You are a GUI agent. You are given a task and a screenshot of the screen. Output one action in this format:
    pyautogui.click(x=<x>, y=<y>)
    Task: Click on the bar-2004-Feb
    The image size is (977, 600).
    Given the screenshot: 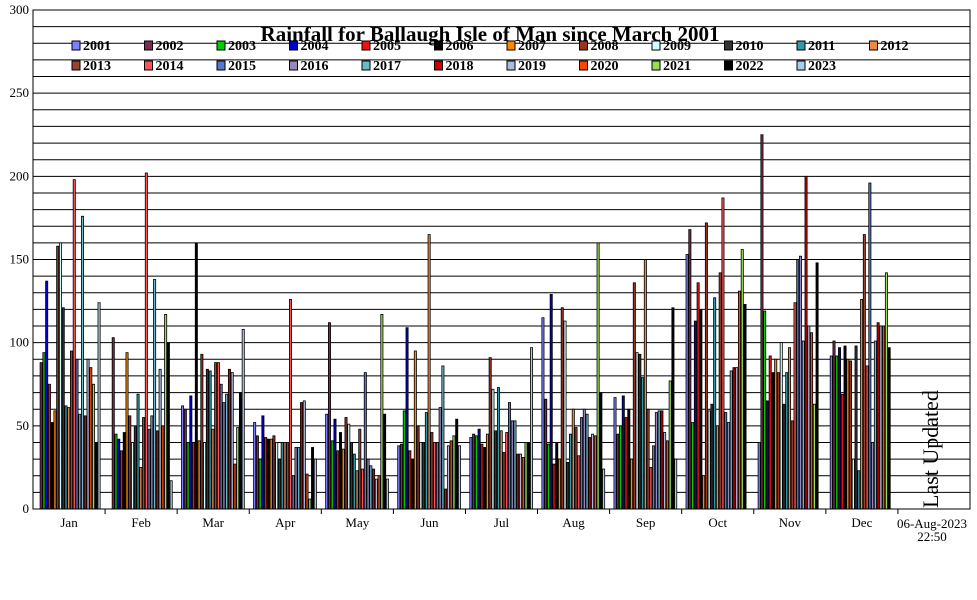 What is the action you would take?
    pyautogui.click(x=119, y=474)
    